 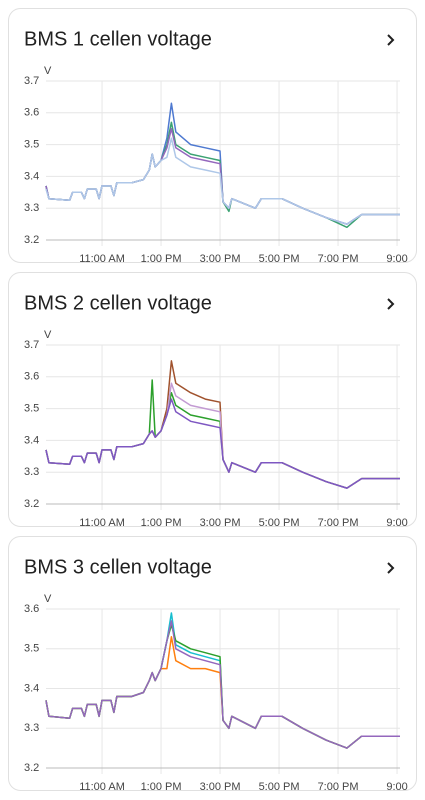 What do you see at coordinates (118, 303) in the screenshot?
I see `card-title: BMS 2 cellen voltage` at bounding box center [118, 303].